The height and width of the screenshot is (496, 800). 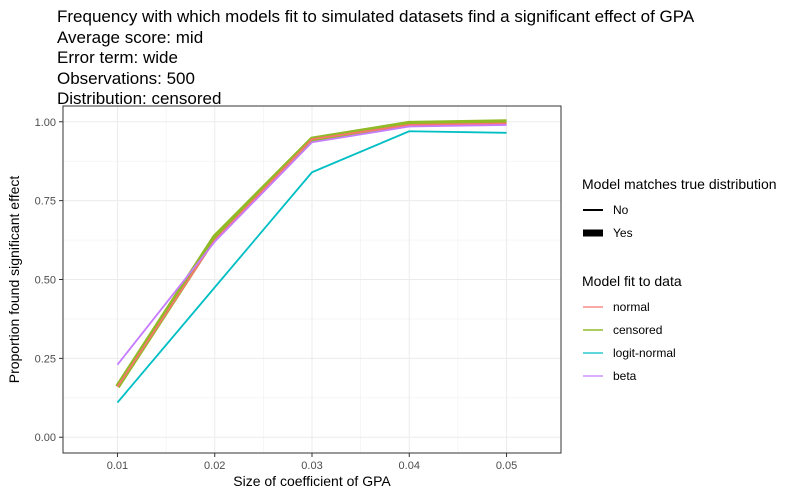 What do you see at coordinates (45, 281) in the screenshot?
I see `y-tick-label: 0.50` at bounding box center [45, 281].